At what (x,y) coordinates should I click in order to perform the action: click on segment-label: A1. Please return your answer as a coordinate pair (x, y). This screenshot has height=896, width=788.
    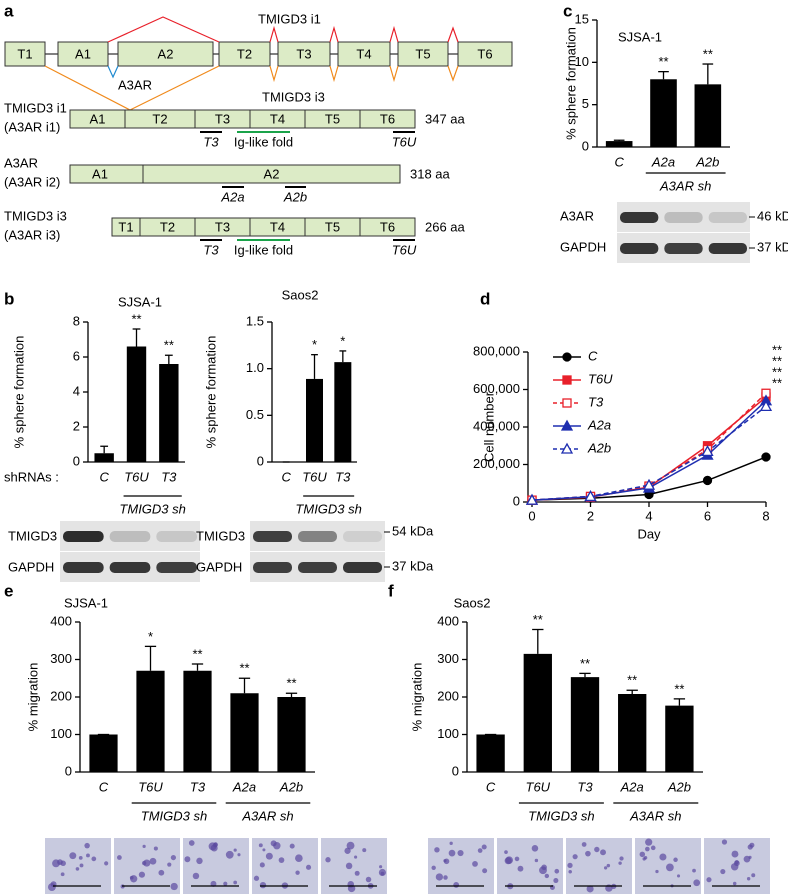
    Looking at the image, I should click on (98, 118).